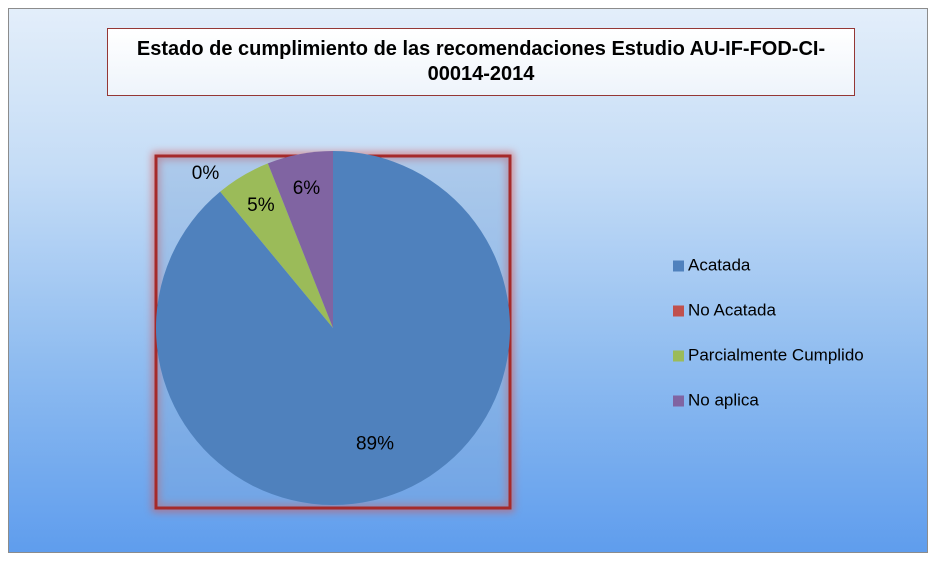 The width and height of the screenshot is (936, 561). Describe the element at coordinates (719, 264) in the screenshot. I see `legend-label: Acatada` at that location.